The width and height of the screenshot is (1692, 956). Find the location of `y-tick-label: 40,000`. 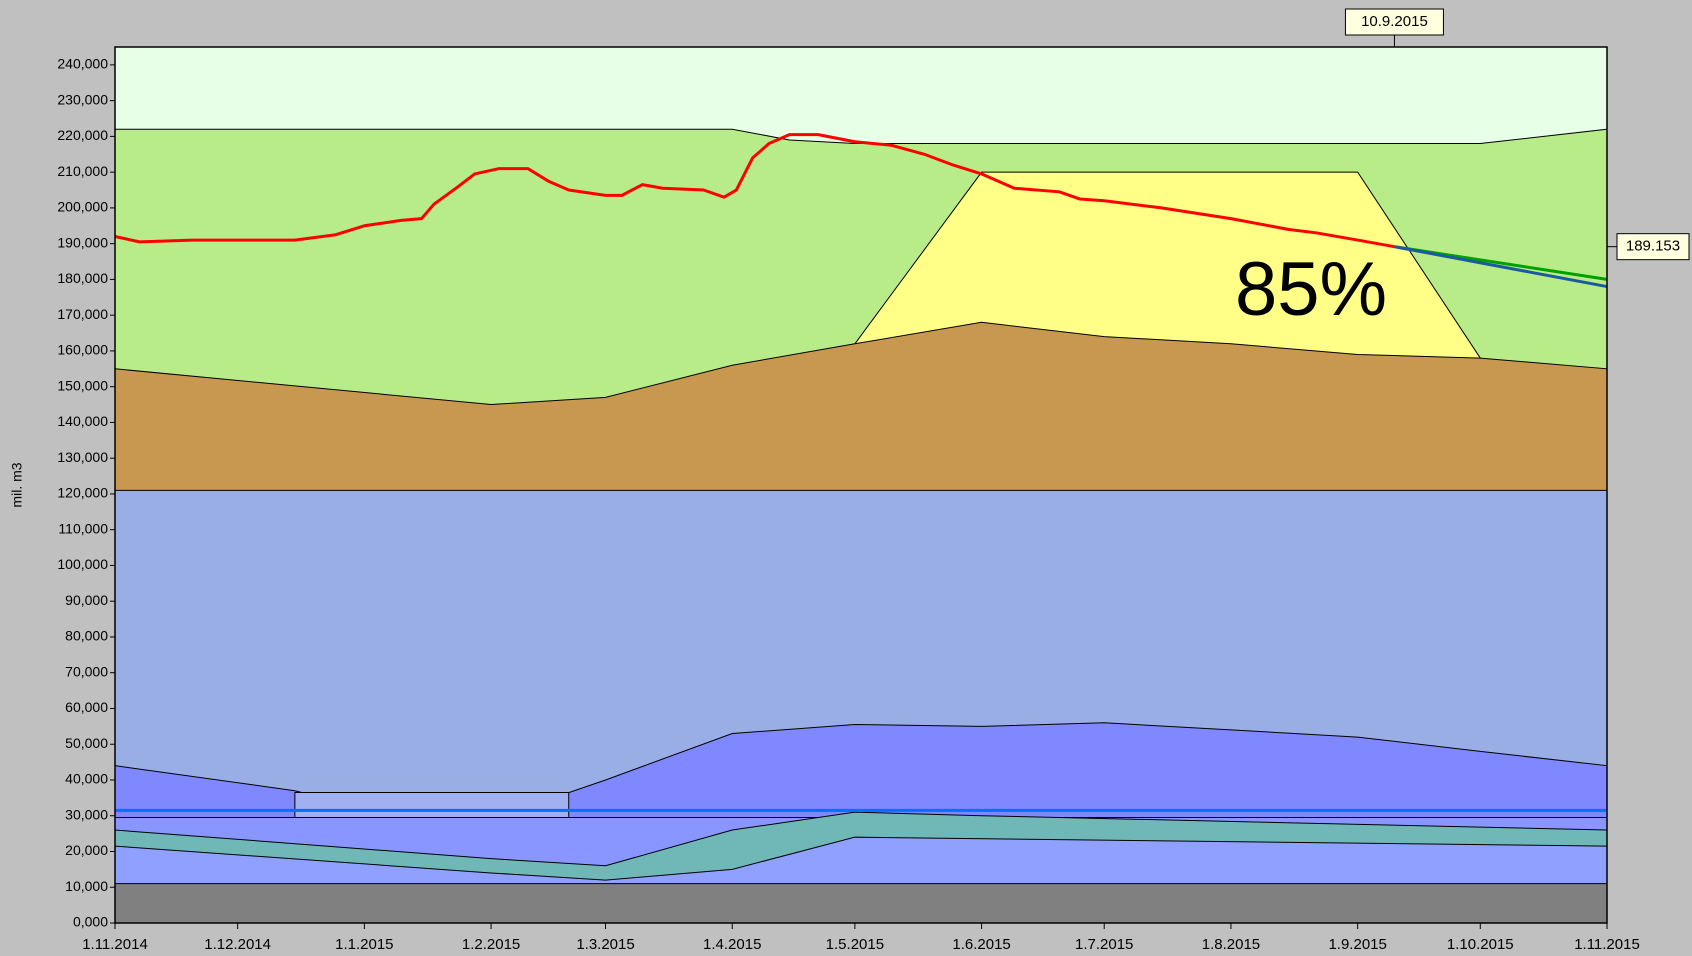

y-tick-label: 40,000 is located at coordinates (86, 779).